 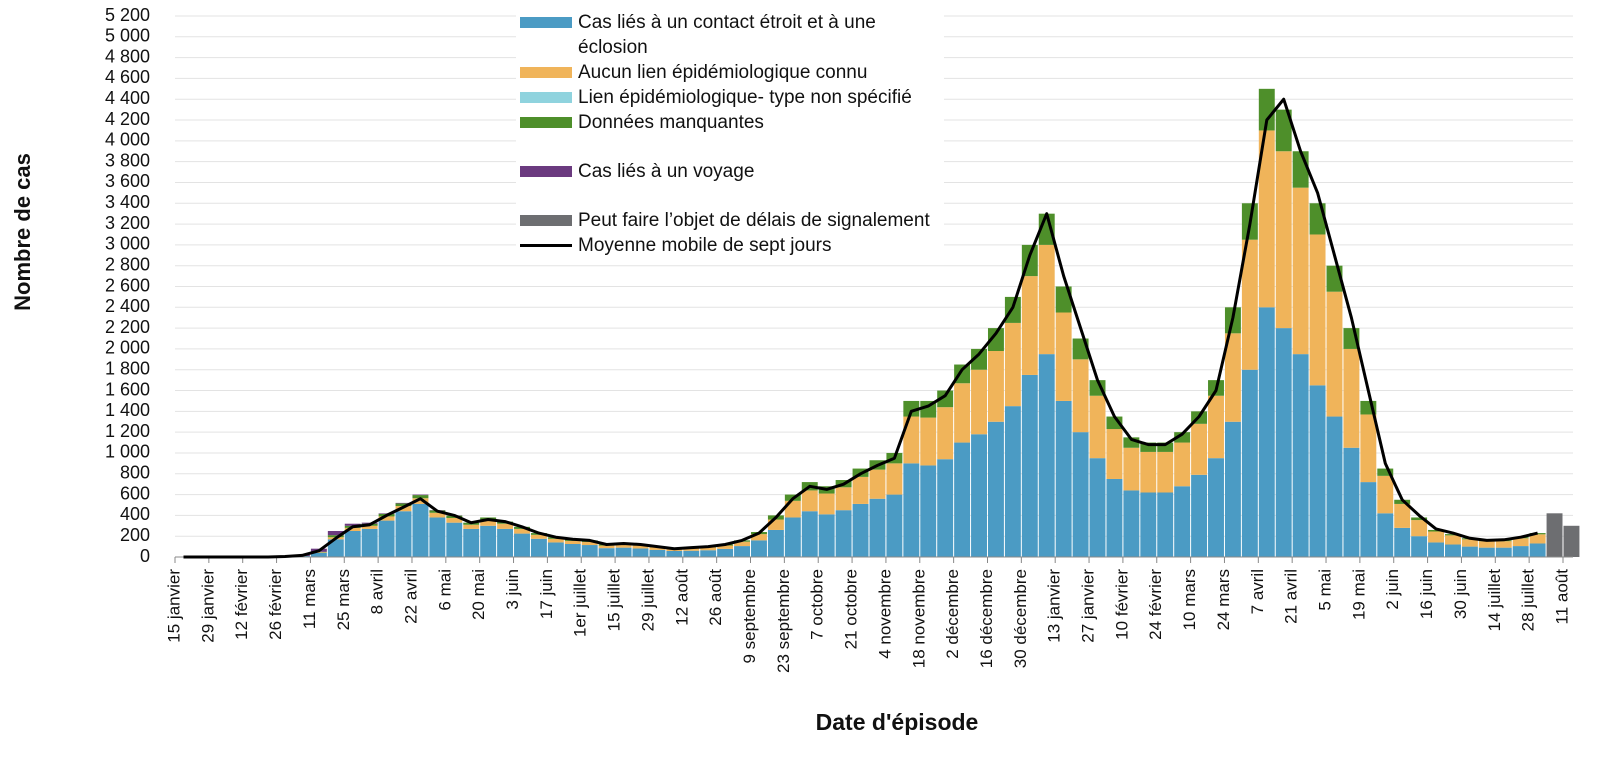 I want to click on y-tick-label: 2 000, so click(x=127, y=348).